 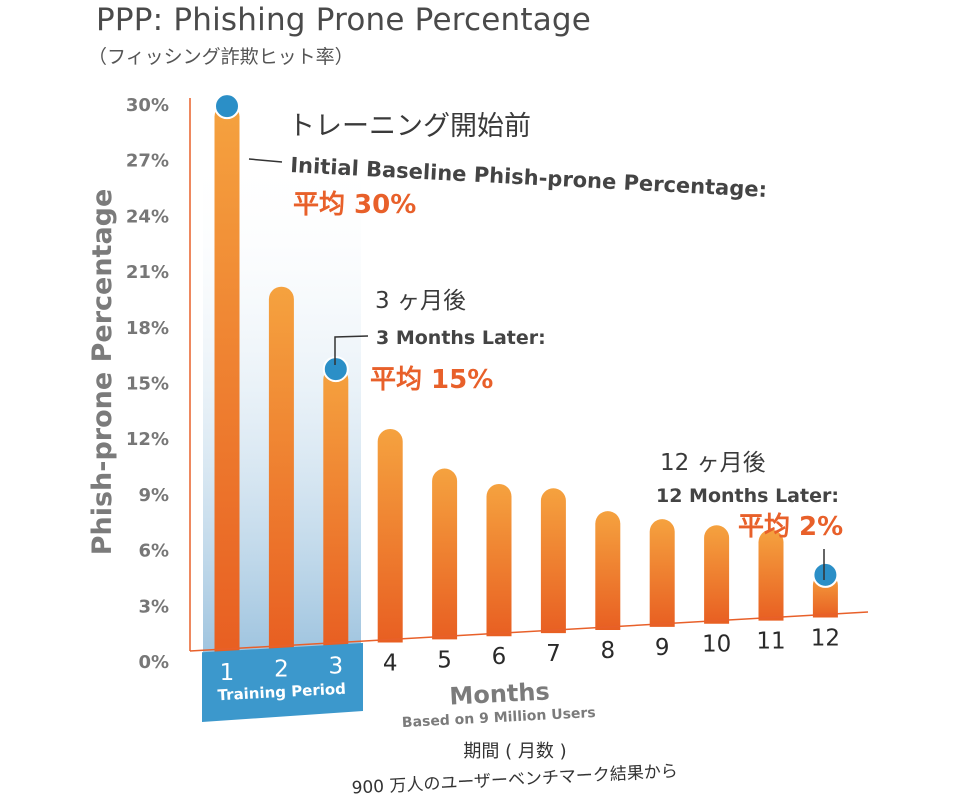 What do you see at coordinates (461, 338) in the screenshot?
I see `three-months-en-label: 3 Months Later:` at bounding box center [461, 338].